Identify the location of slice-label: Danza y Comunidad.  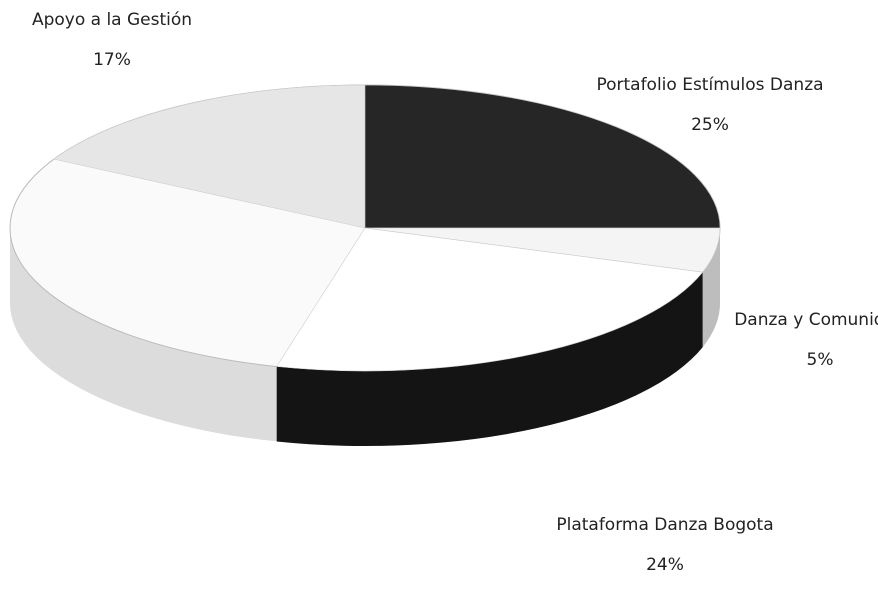
(806, 320).